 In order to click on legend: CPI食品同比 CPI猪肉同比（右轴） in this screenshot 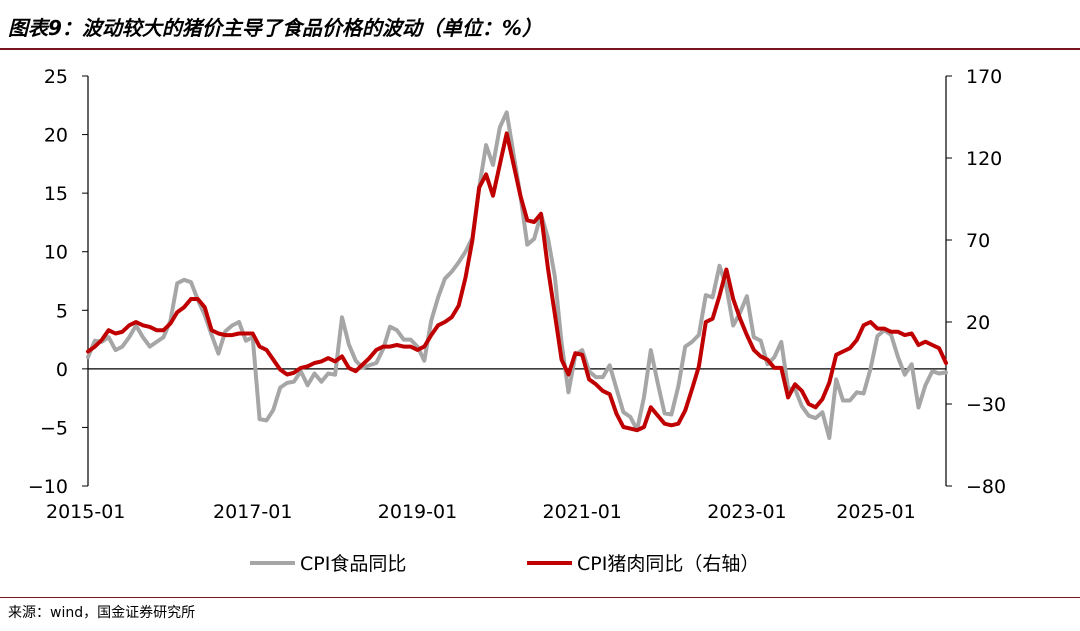, I will do `click(504, 564)`.